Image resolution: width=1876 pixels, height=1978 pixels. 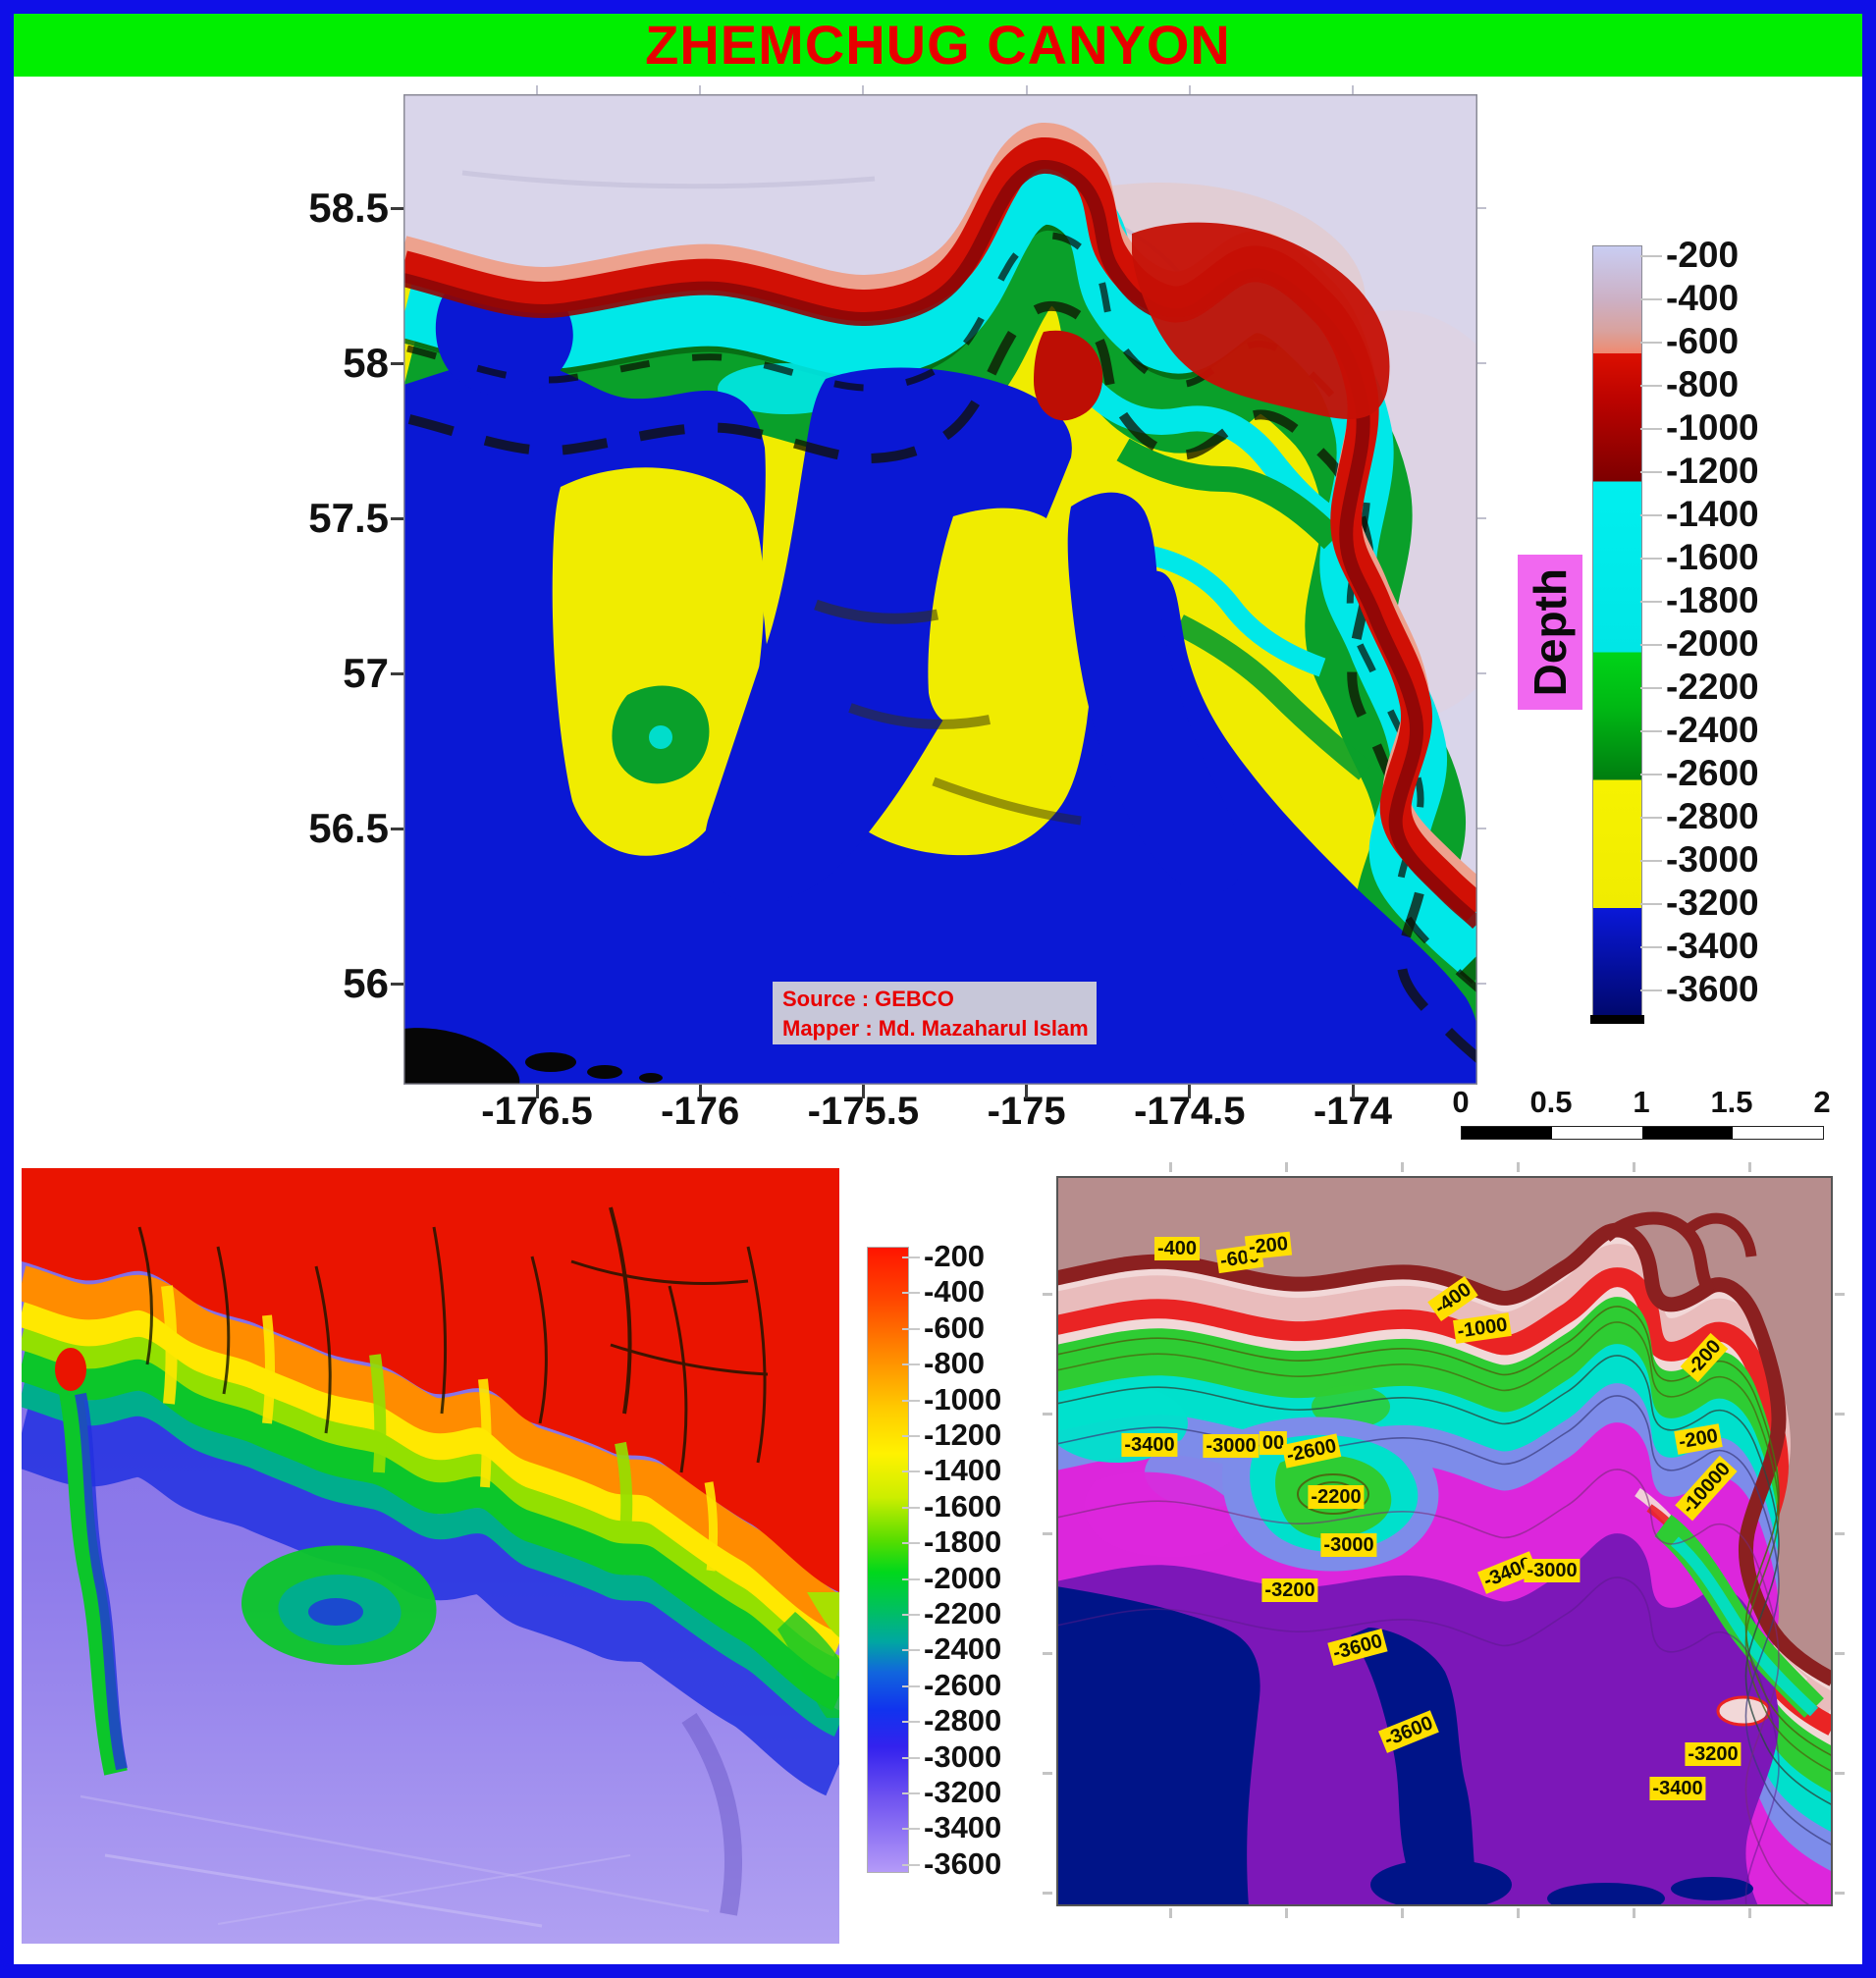 What do you see at coordinates (1700, 557) in the screenshot?
I see `depth-legend-label: -1600` at bounding box center [1700, 557].